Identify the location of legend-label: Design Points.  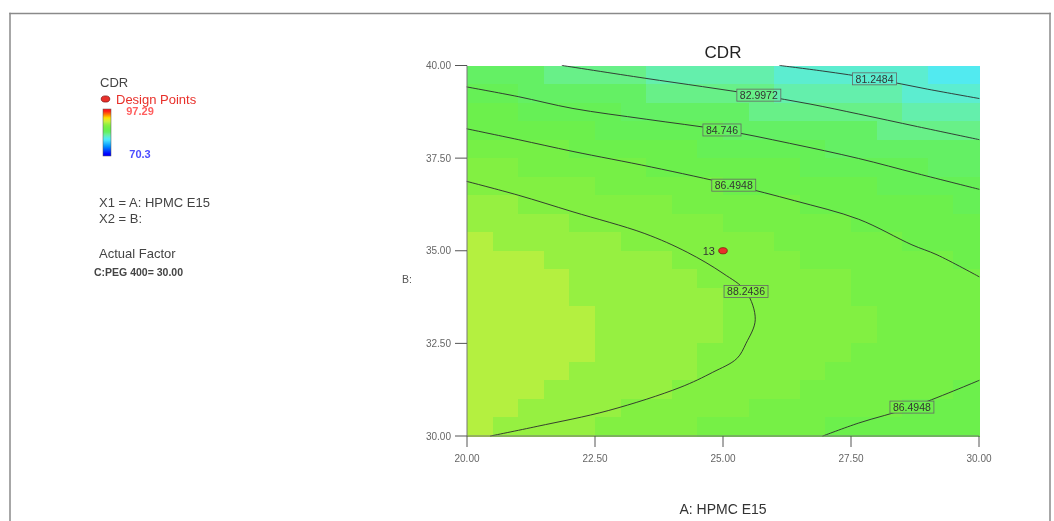
(156, 99).